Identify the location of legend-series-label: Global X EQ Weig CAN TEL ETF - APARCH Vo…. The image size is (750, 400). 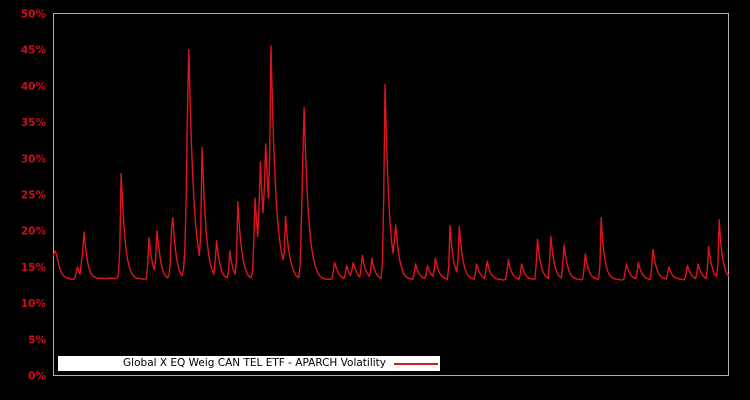
(254, 363).